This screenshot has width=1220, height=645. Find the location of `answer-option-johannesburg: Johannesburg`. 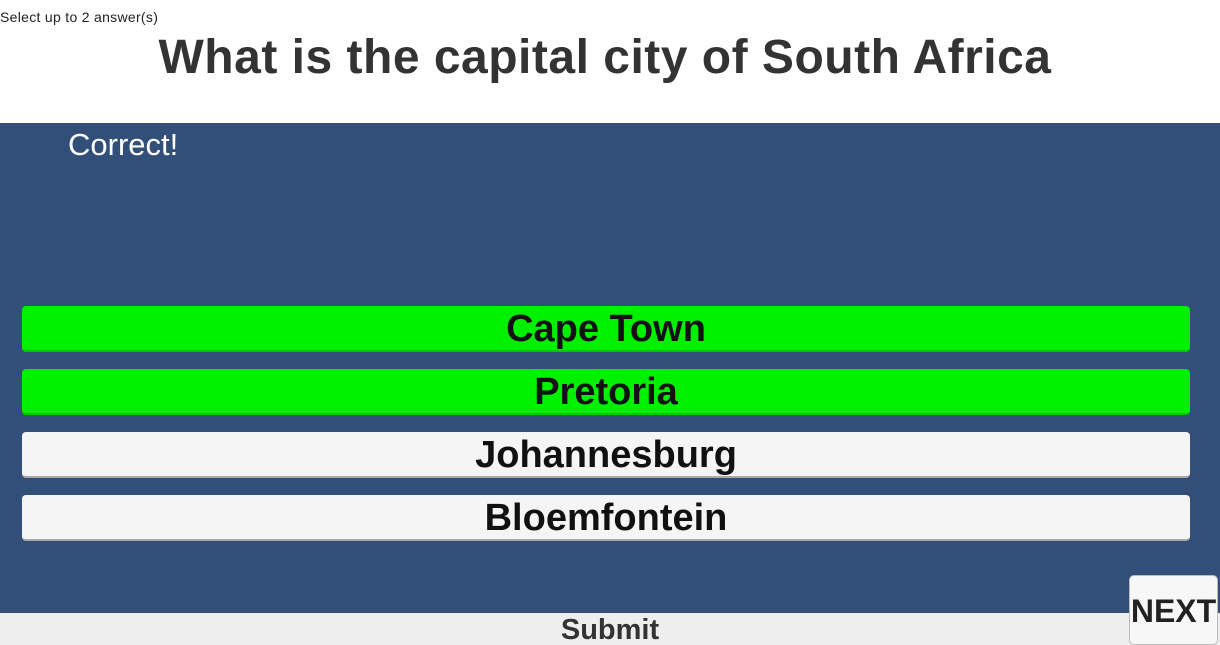

answer-option-johannesburg: Johannesburg is located at coordinates (606, 455).